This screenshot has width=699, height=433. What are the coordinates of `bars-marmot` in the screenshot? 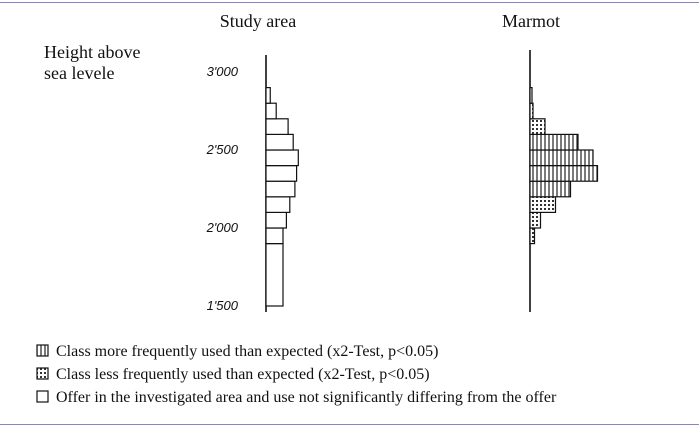 It's located at (564, 165).